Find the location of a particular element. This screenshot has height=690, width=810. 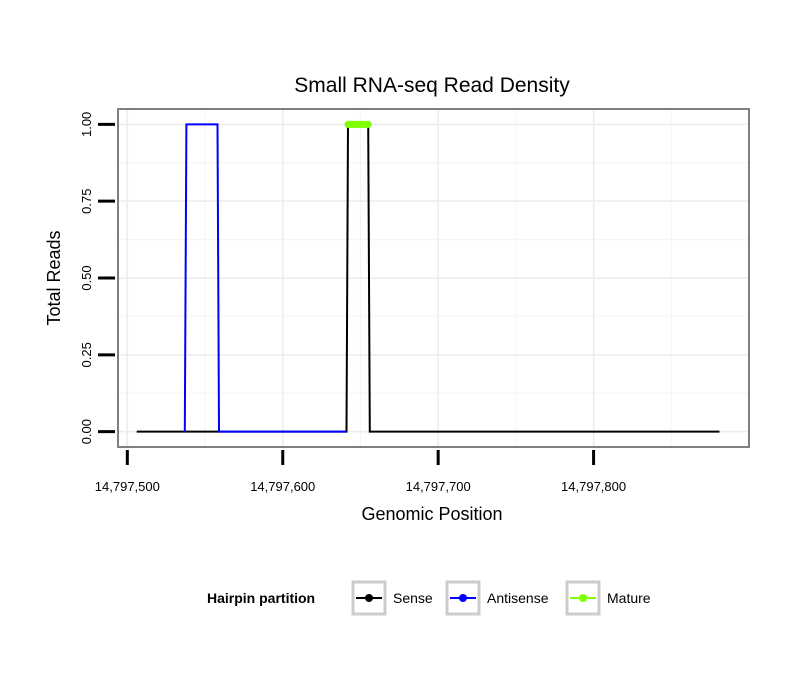

series-line-antisense is located at coordinates (265, 278).